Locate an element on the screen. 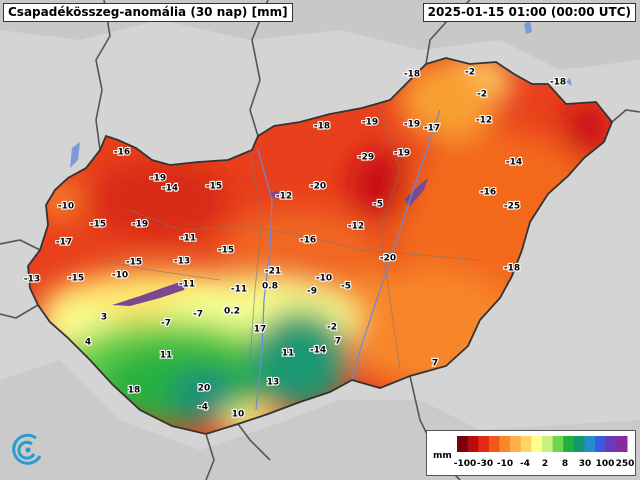 The height and width of the screenshot is (480, 640). value-label: 10 is located at coordinates (238, 415).